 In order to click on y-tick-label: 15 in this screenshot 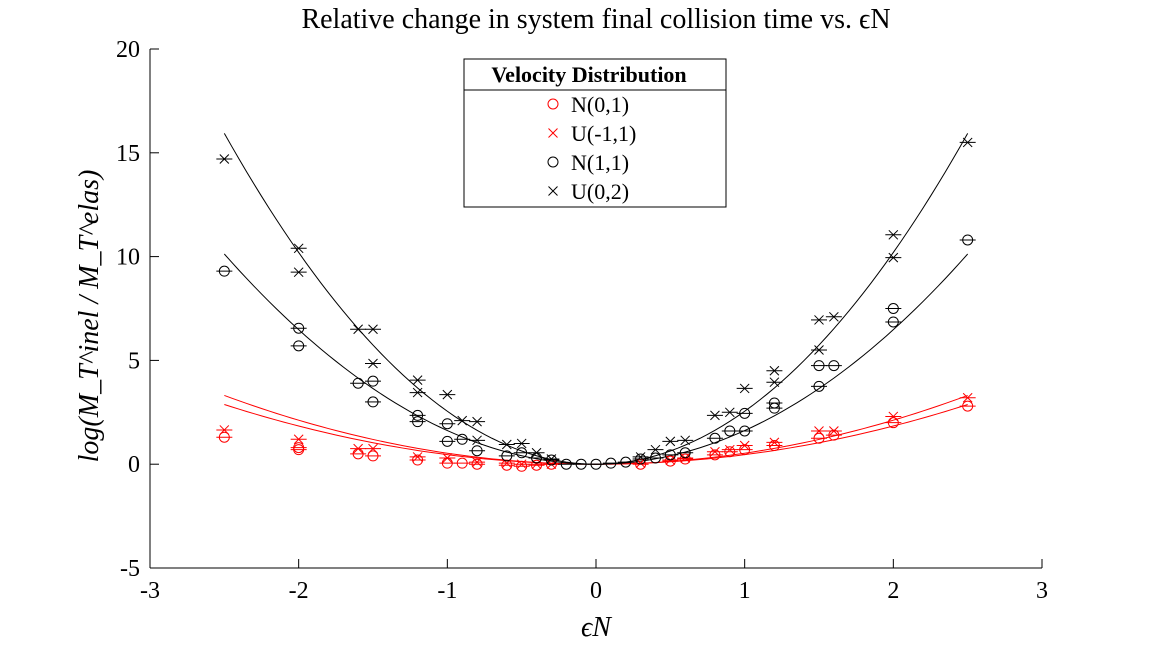, I will do `click(128, 154)`.